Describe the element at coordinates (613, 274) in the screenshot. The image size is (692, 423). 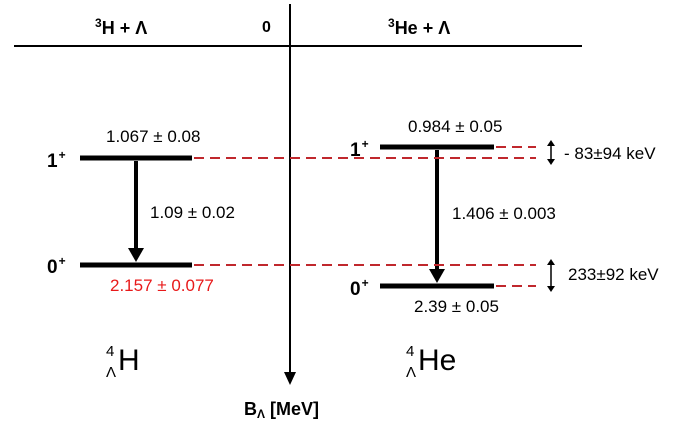
I see `splitting-lower-value: 233±92 keV` at that location.